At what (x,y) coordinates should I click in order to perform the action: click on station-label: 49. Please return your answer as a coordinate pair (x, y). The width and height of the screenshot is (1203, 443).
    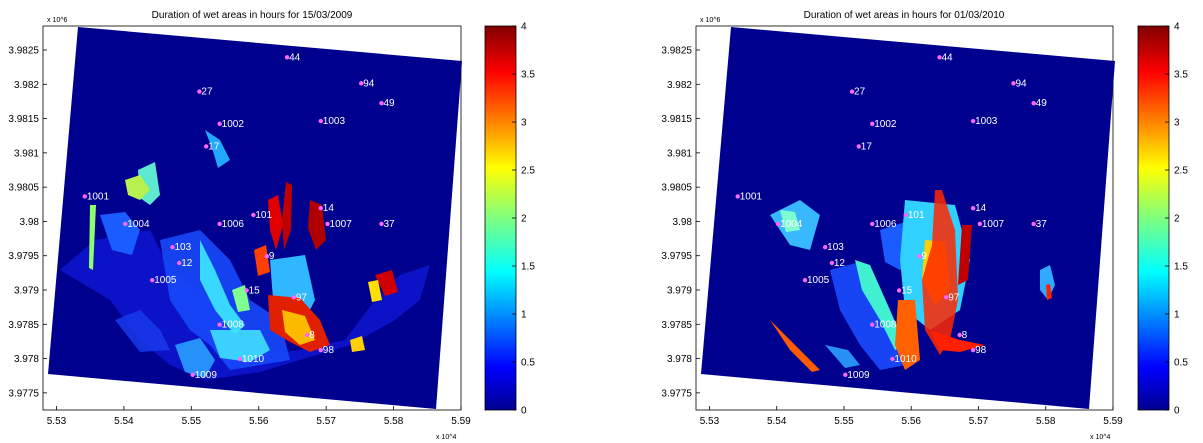
    Looking at the image, I should click on (389, 103).